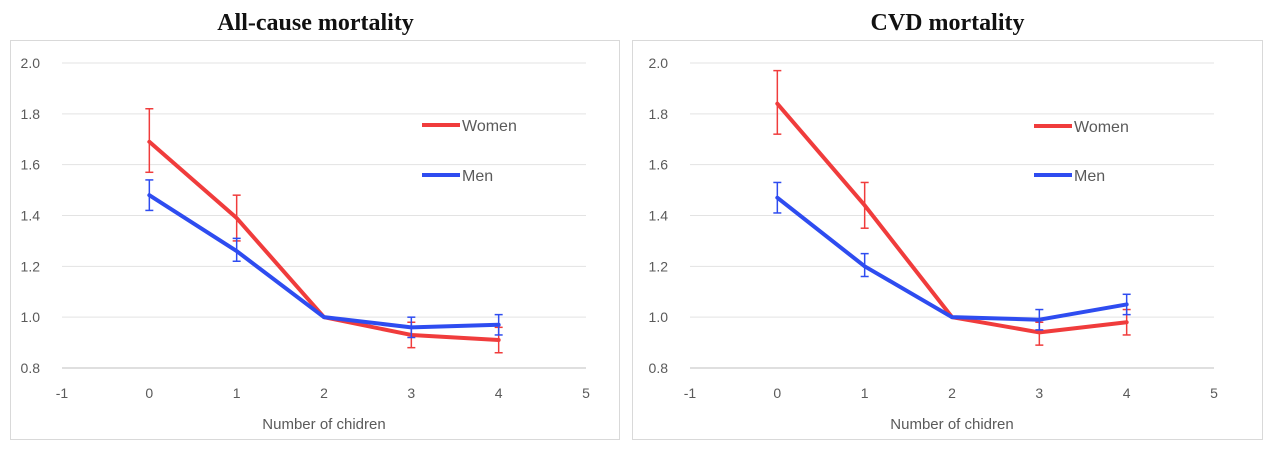 The width and height of the screenshot is (1263, 451). Describe the element at coordinates (947, 23) in the screenshot. I see `chart-title: CVD mortality` at that location.